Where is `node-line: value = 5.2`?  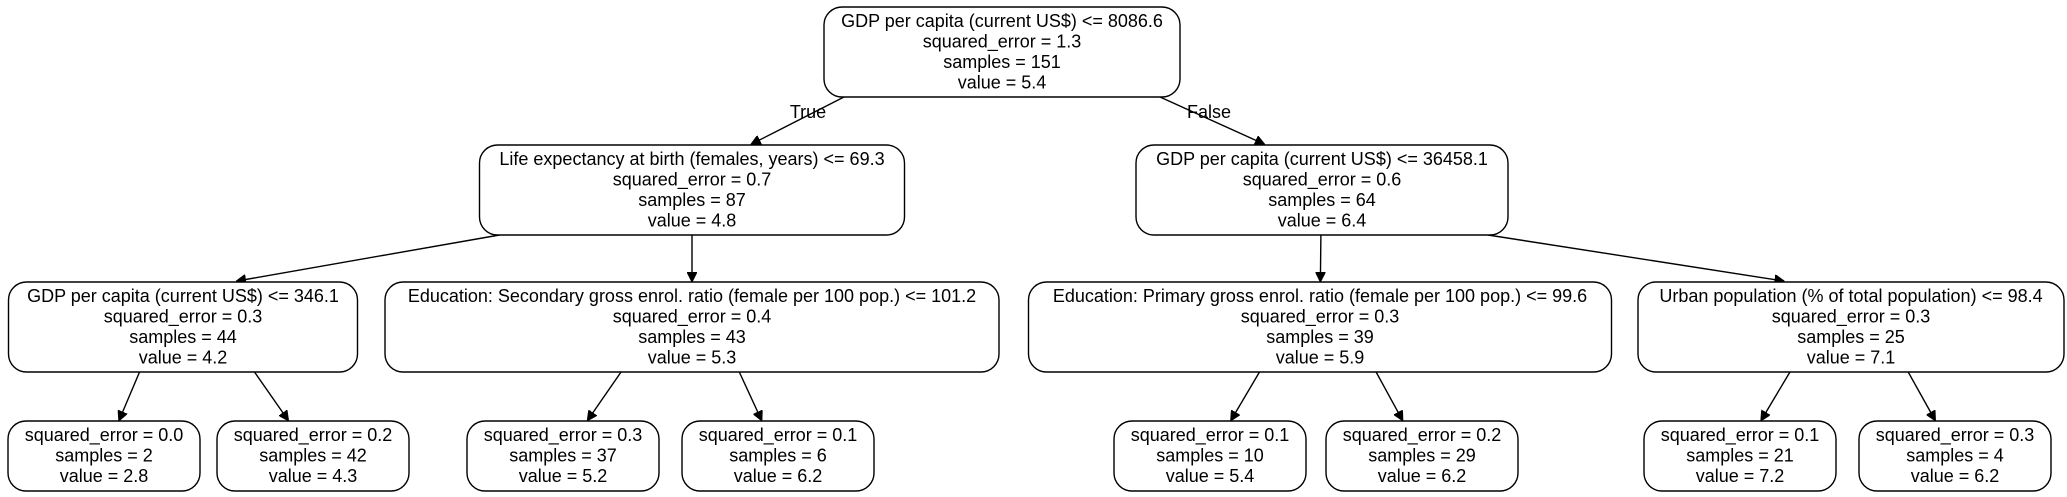
node-line: value = 5.2 is located at coordinates (563, 476).